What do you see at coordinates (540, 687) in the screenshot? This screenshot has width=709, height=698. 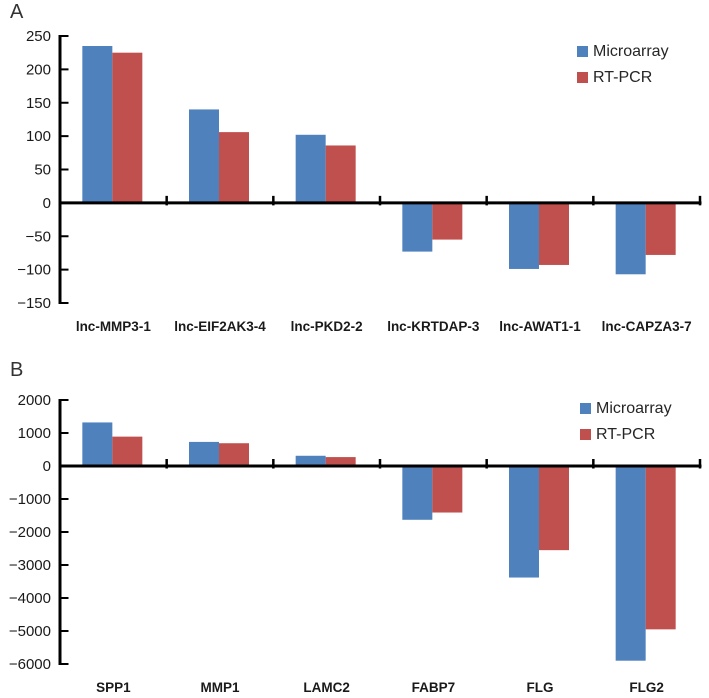 I see `category-label-FLG: FLG` at bounding box center [540, 687].